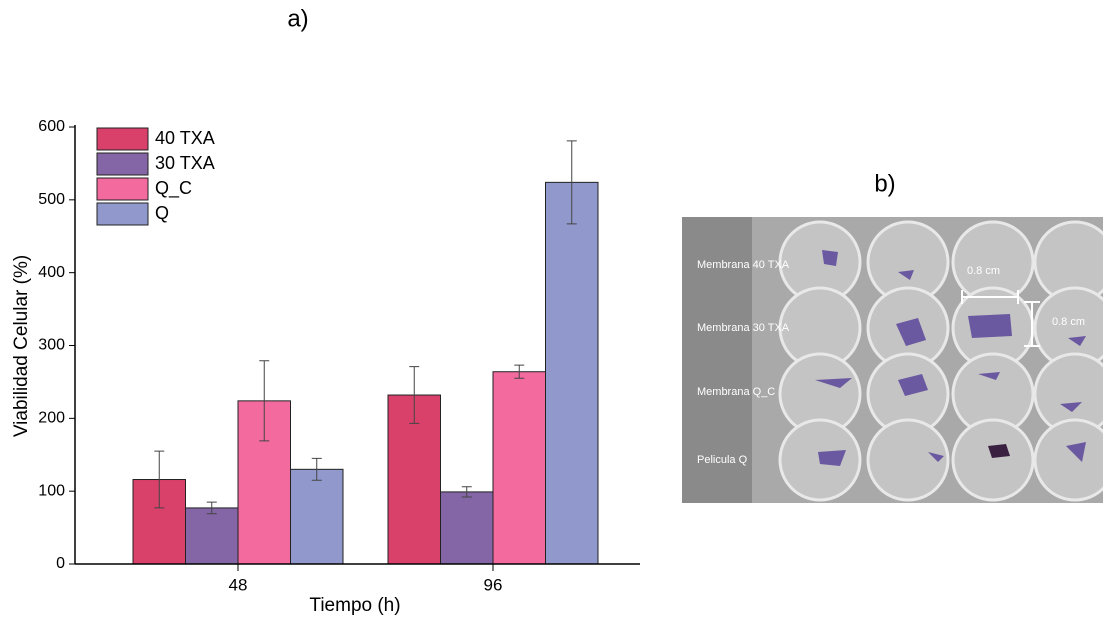  What do you see at coordinates (884, 183) in the screenshot?
I see `panel-label: b)` at bounding box center [884, 183].